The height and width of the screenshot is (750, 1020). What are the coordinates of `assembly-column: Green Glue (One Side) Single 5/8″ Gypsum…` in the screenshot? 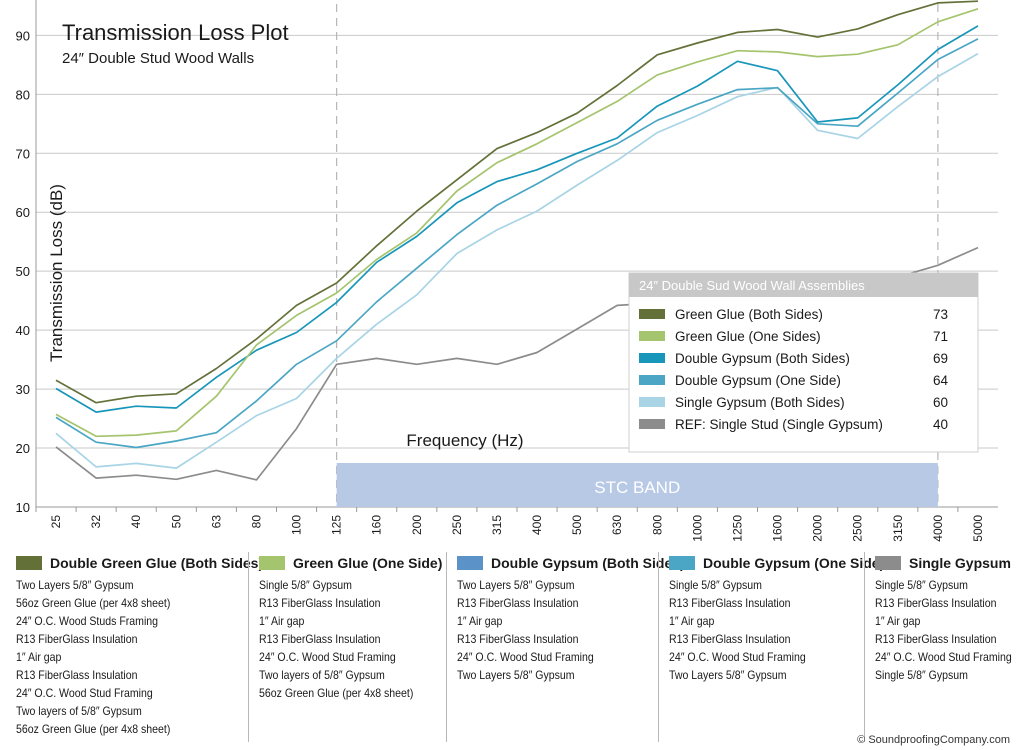 It's located at (348, 647).